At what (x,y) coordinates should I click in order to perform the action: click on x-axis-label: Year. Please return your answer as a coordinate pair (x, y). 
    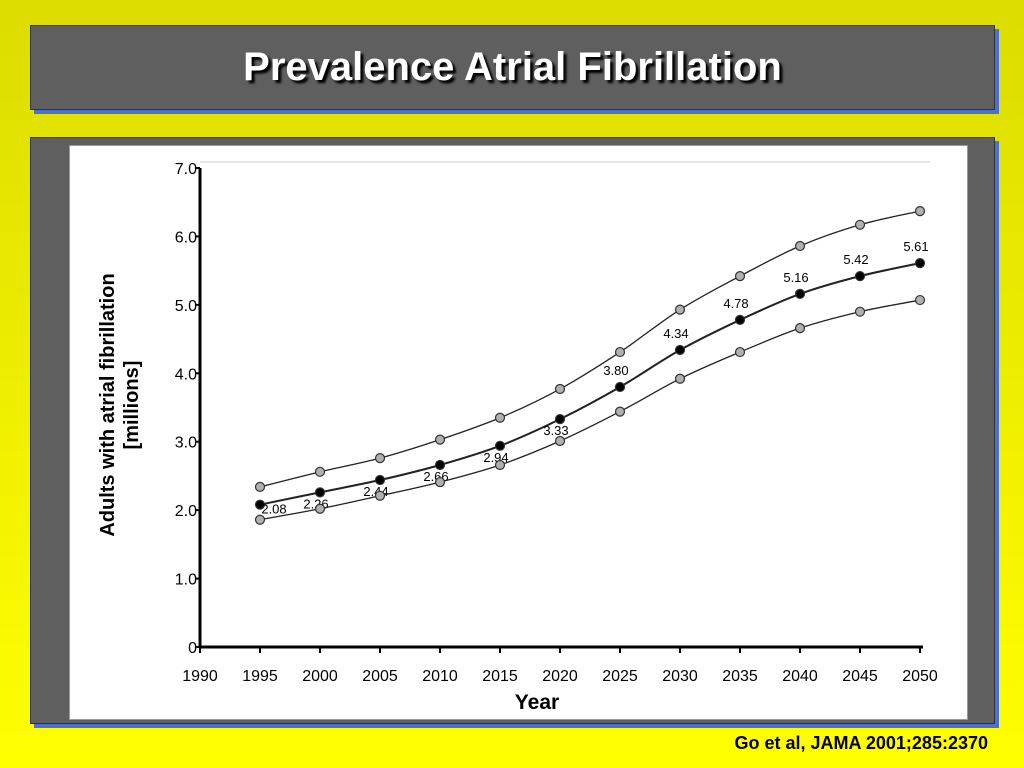
    Looking at the image, I should click on (537, 702).